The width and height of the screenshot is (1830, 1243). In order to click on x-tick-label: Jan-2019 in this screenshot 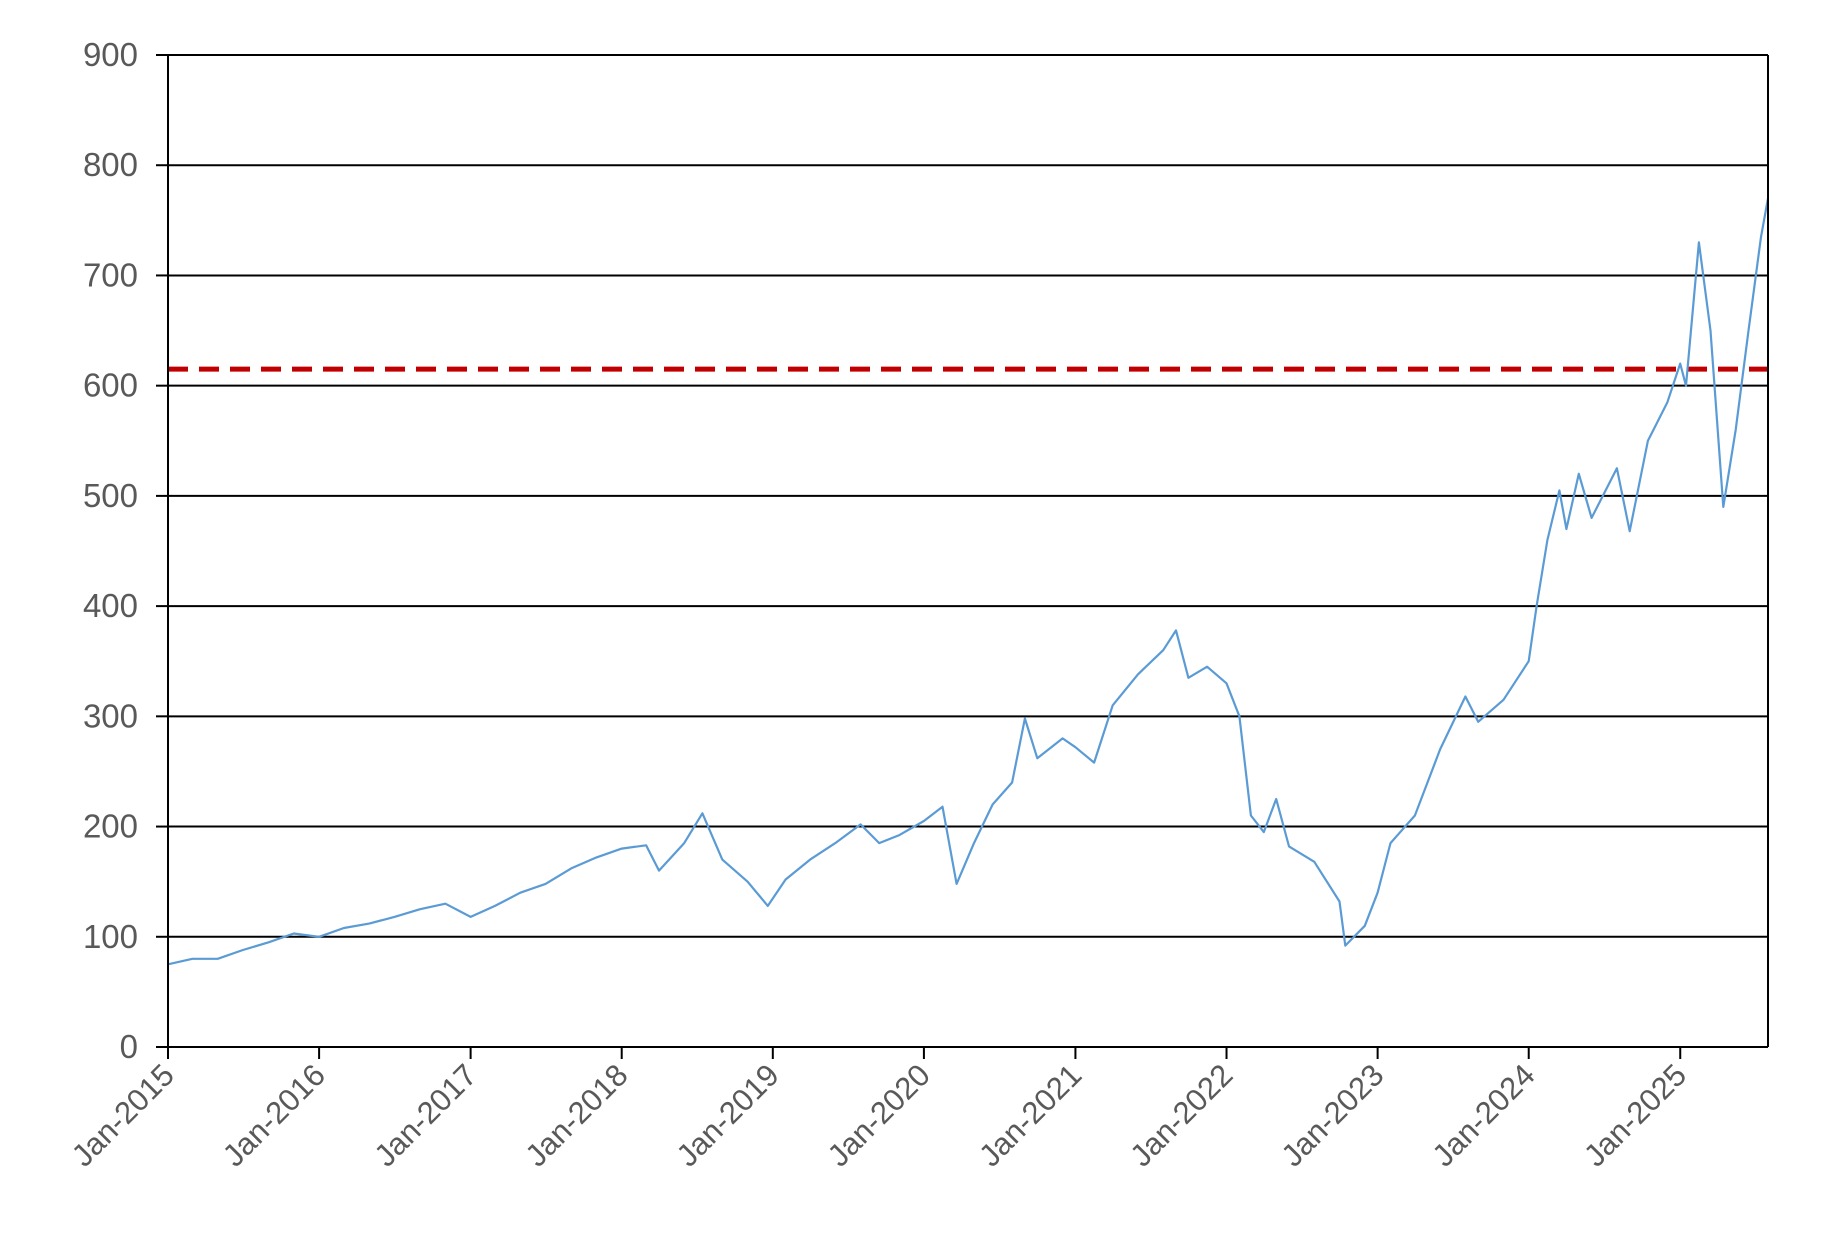, I will do `click(728, 1115)`.